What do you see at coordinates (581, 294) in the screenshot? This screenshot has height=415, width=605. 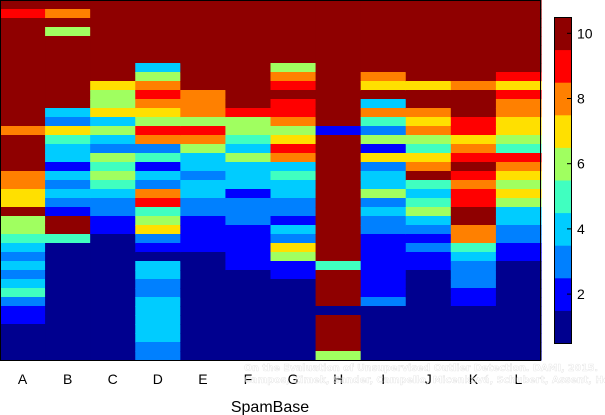 I see `colorbar-tick-label: 2` at bounding box center [581, 294].